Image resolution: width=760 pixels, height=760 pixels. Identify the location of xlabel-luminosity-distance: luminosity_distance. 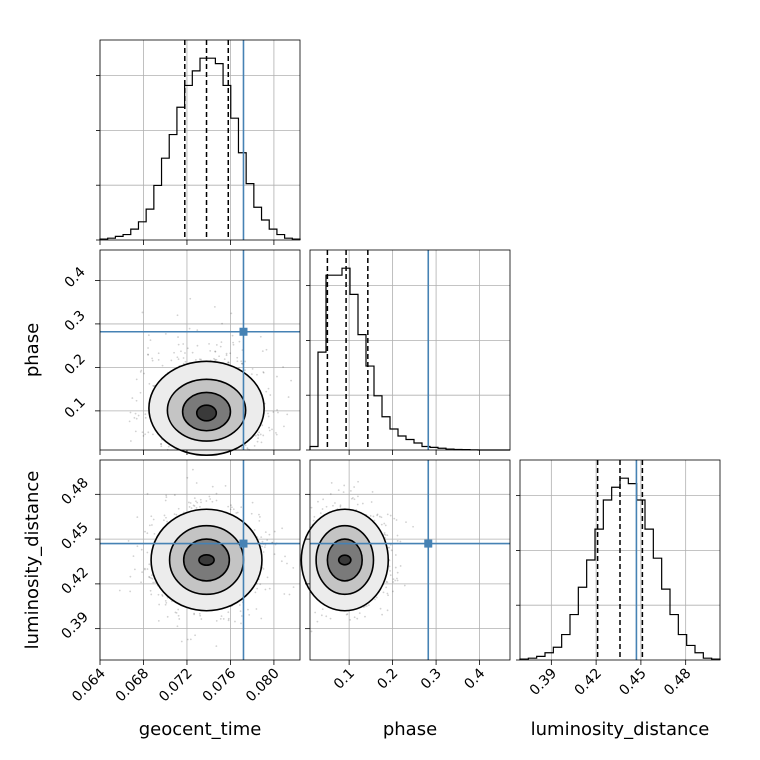
(620, 729).